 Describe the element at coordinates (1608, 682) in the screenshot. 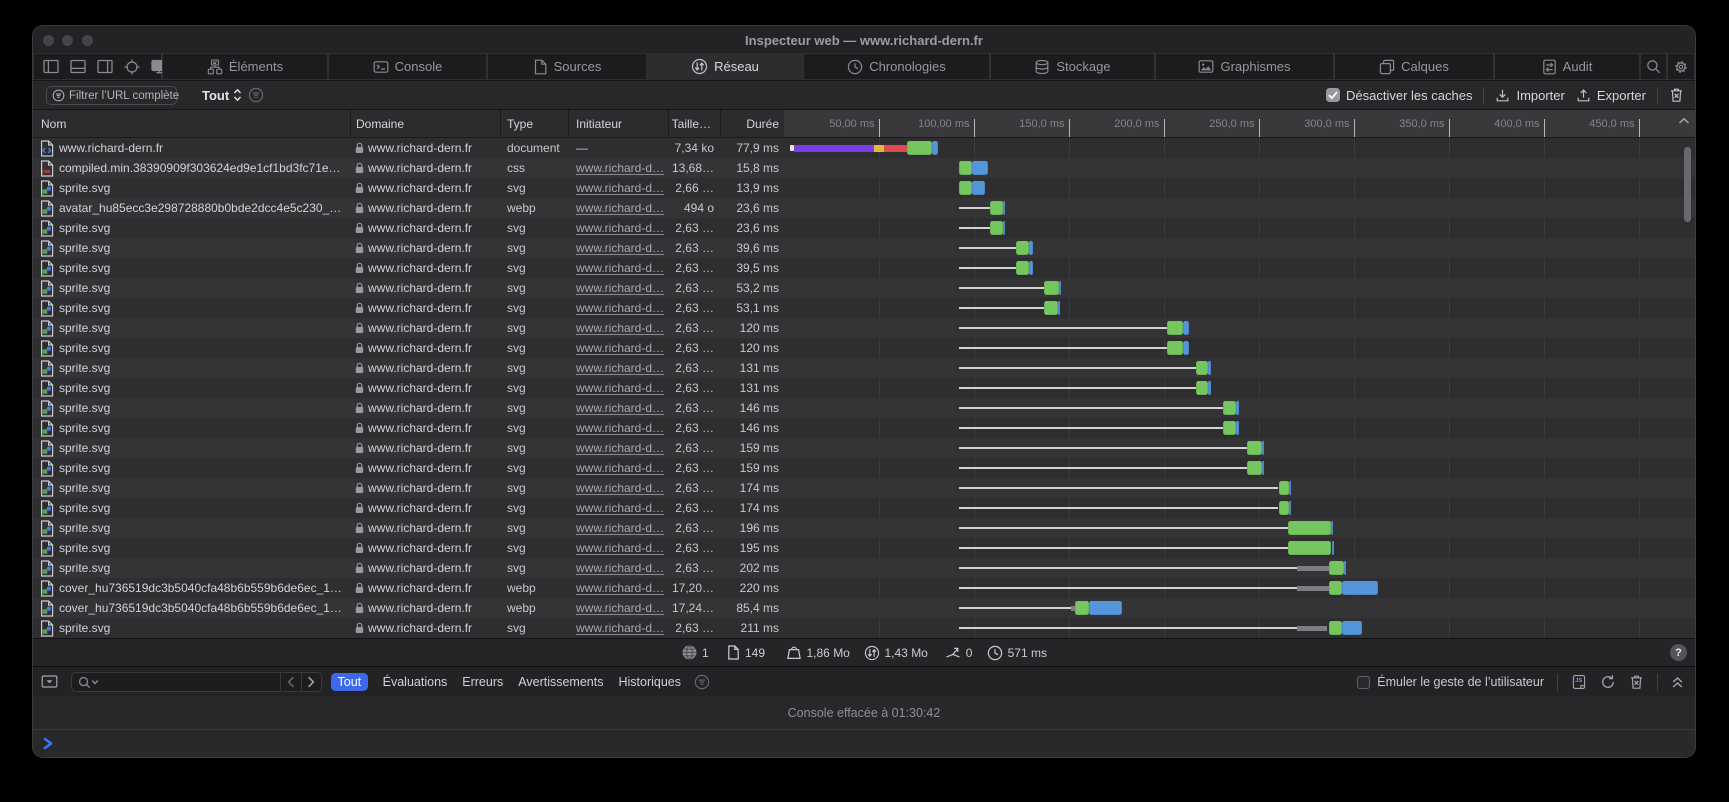

I see `reload-page-button` at that location.